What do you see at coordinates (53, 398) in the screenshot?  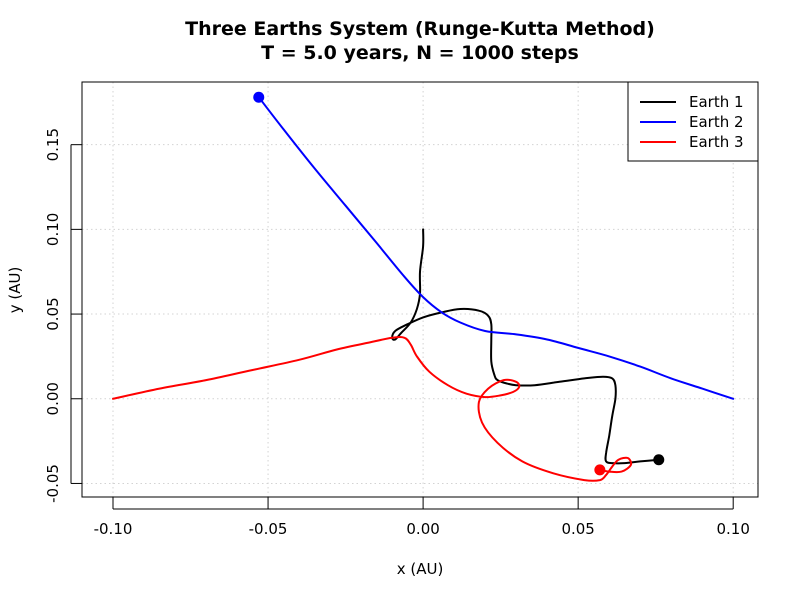 I see `y-tick-label-1: 0.00` at bounding box center [53, 398].